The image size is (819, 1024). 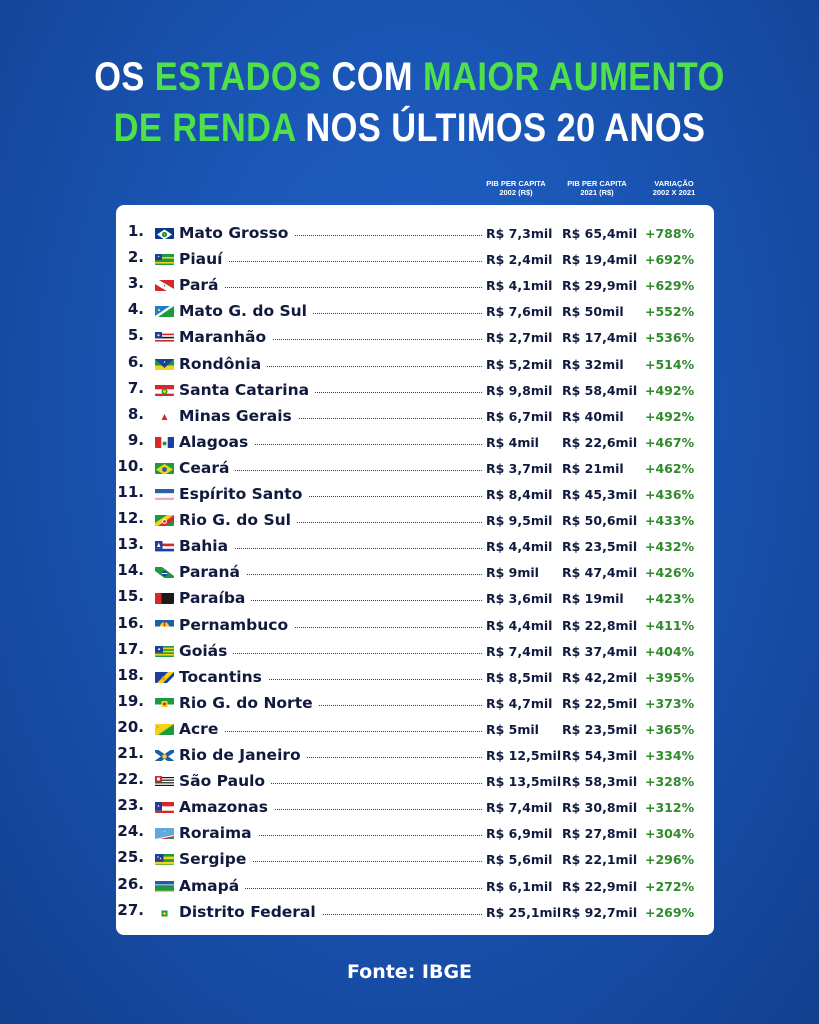 I want to click on pib-2002-value: R$ 5,6mil, so click(x=519, y=860).